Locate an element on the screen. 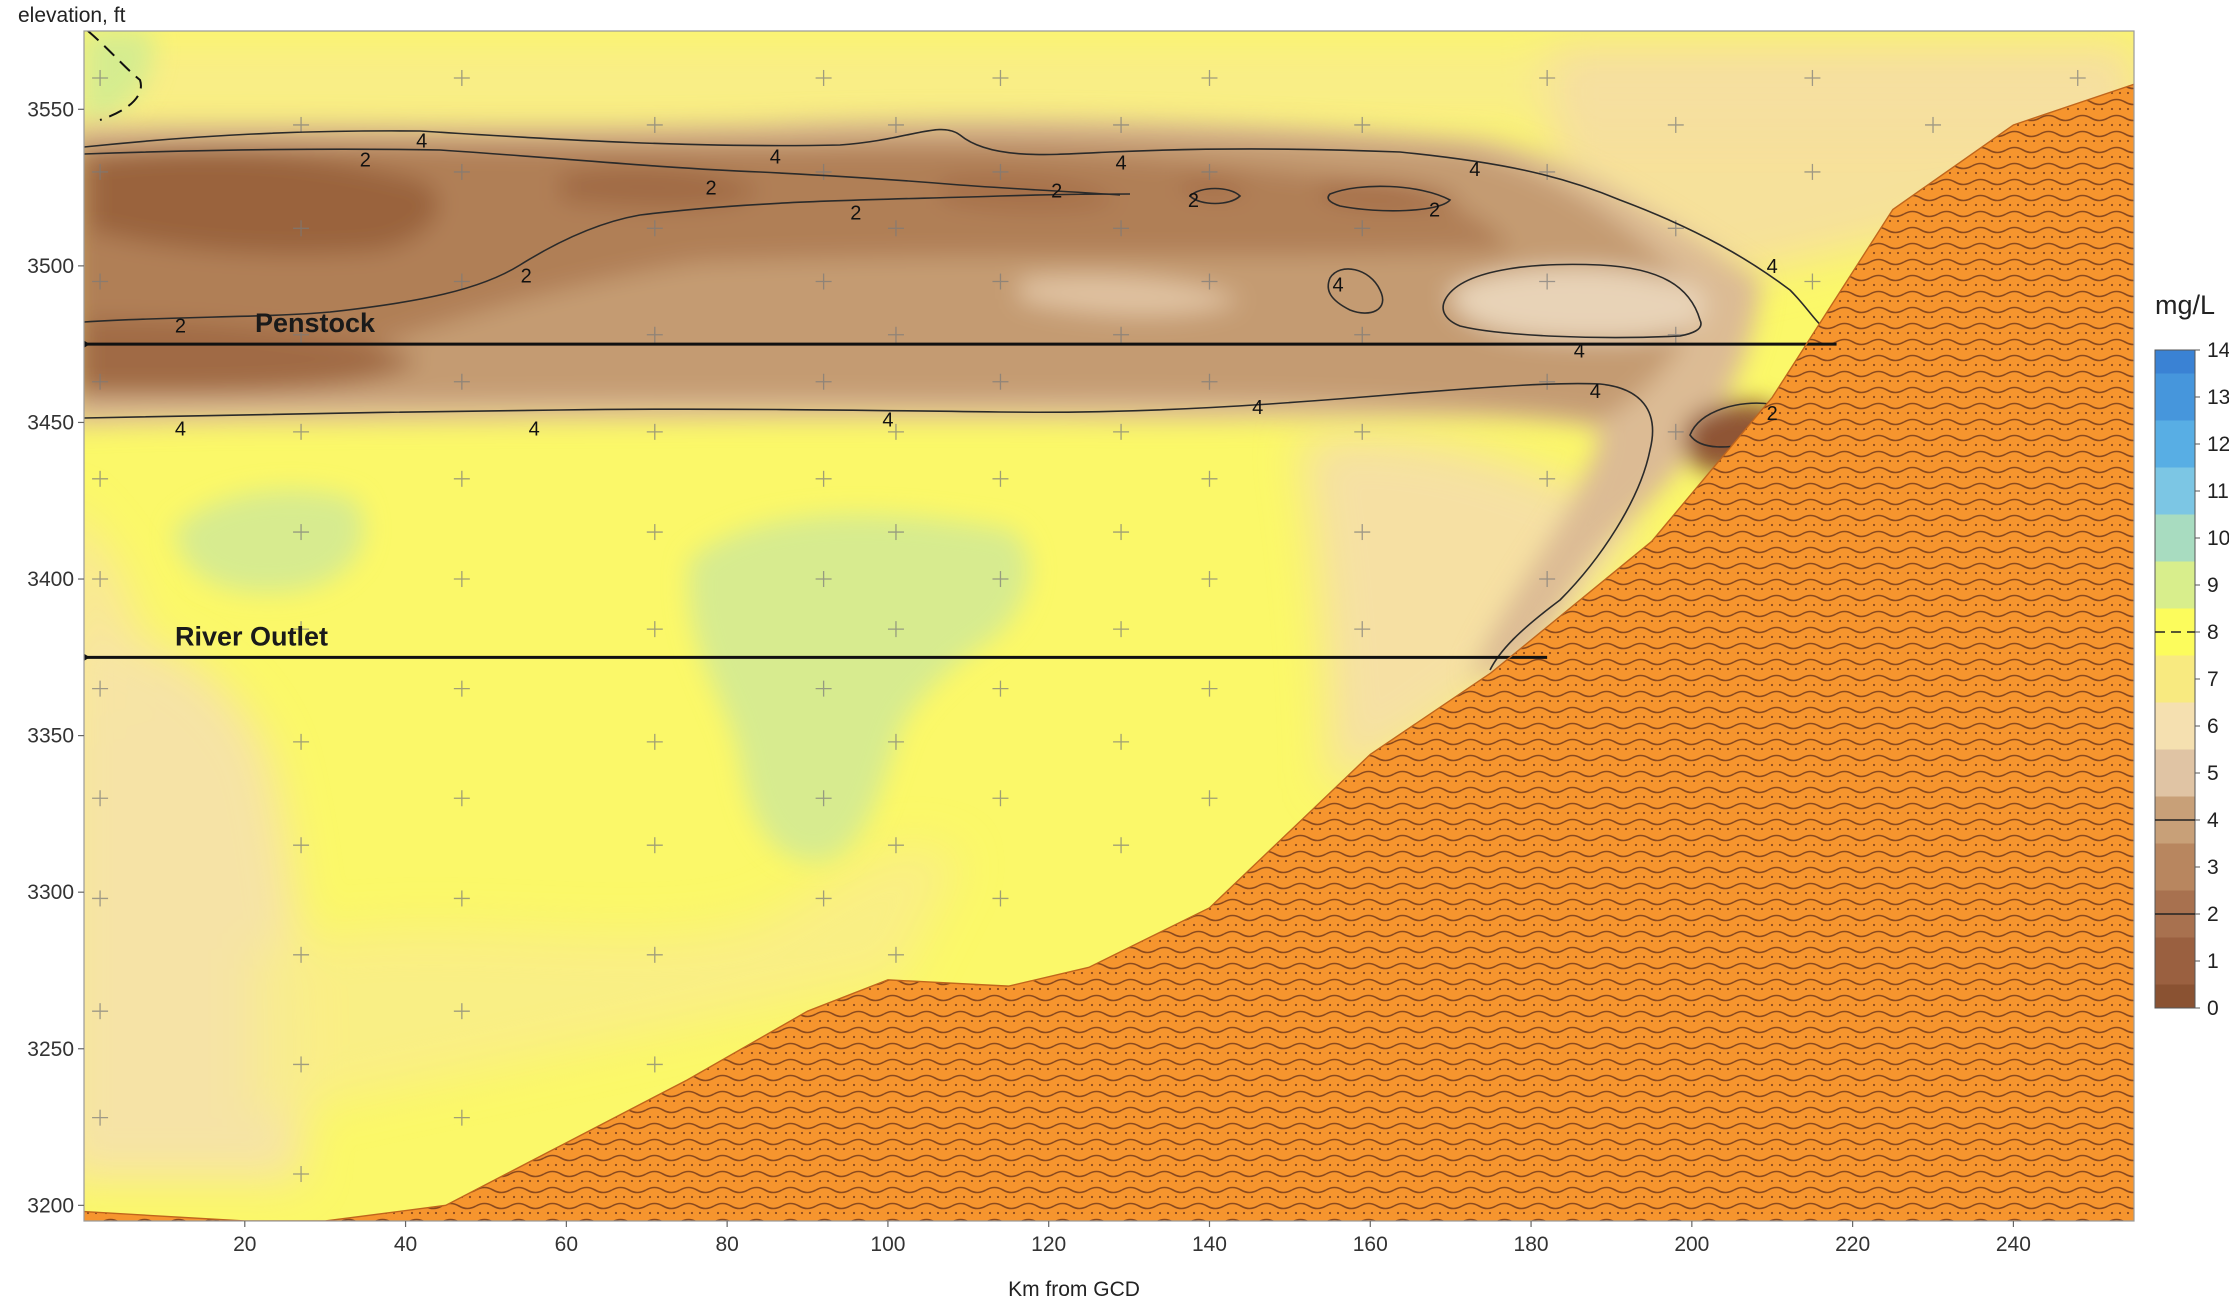 The image size is (2229, 1304). contour-line-2-upper is located at coordinates (602, 172).